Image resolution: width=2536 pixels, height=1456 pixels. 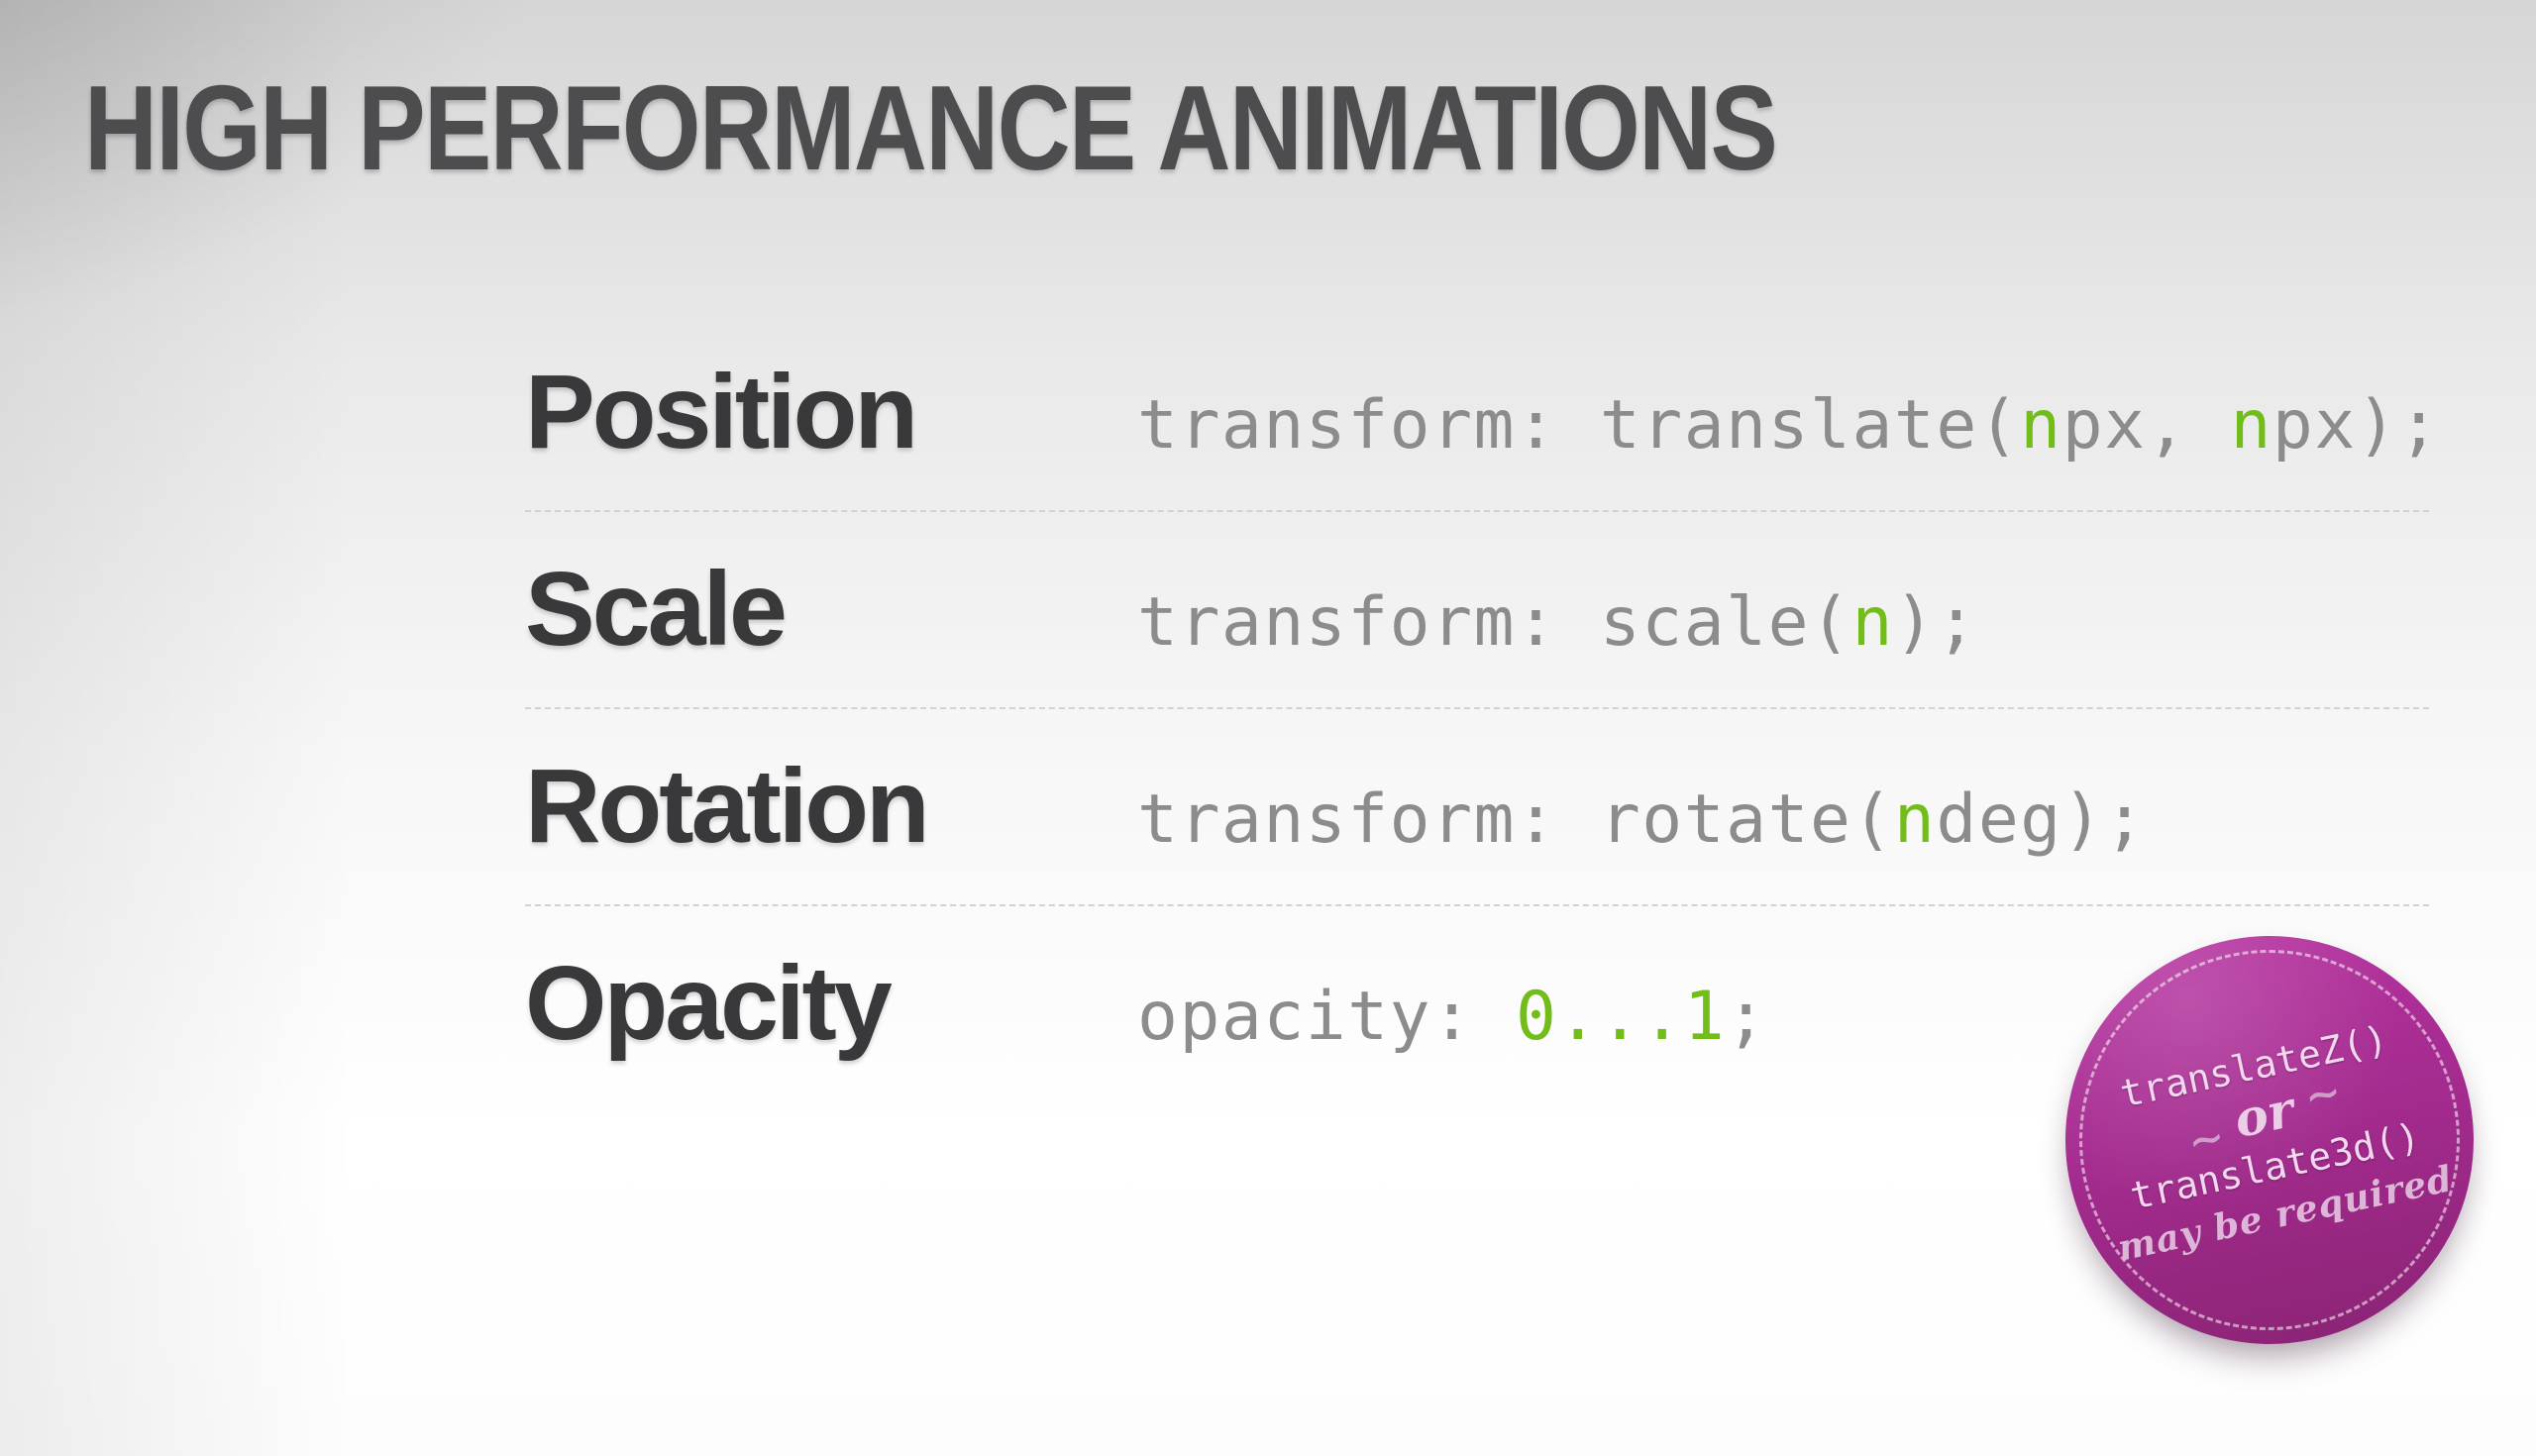 I want to click on code-snippet: opacity: 0...1;, so click(x=1452, y=1017).